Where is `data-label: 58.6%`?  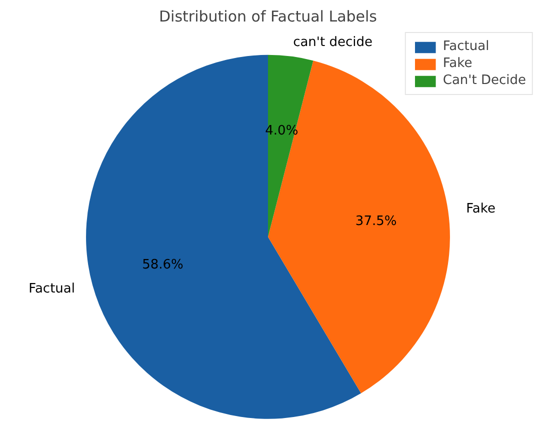
data-label: 58.6% is located at coordinates (163, 265).